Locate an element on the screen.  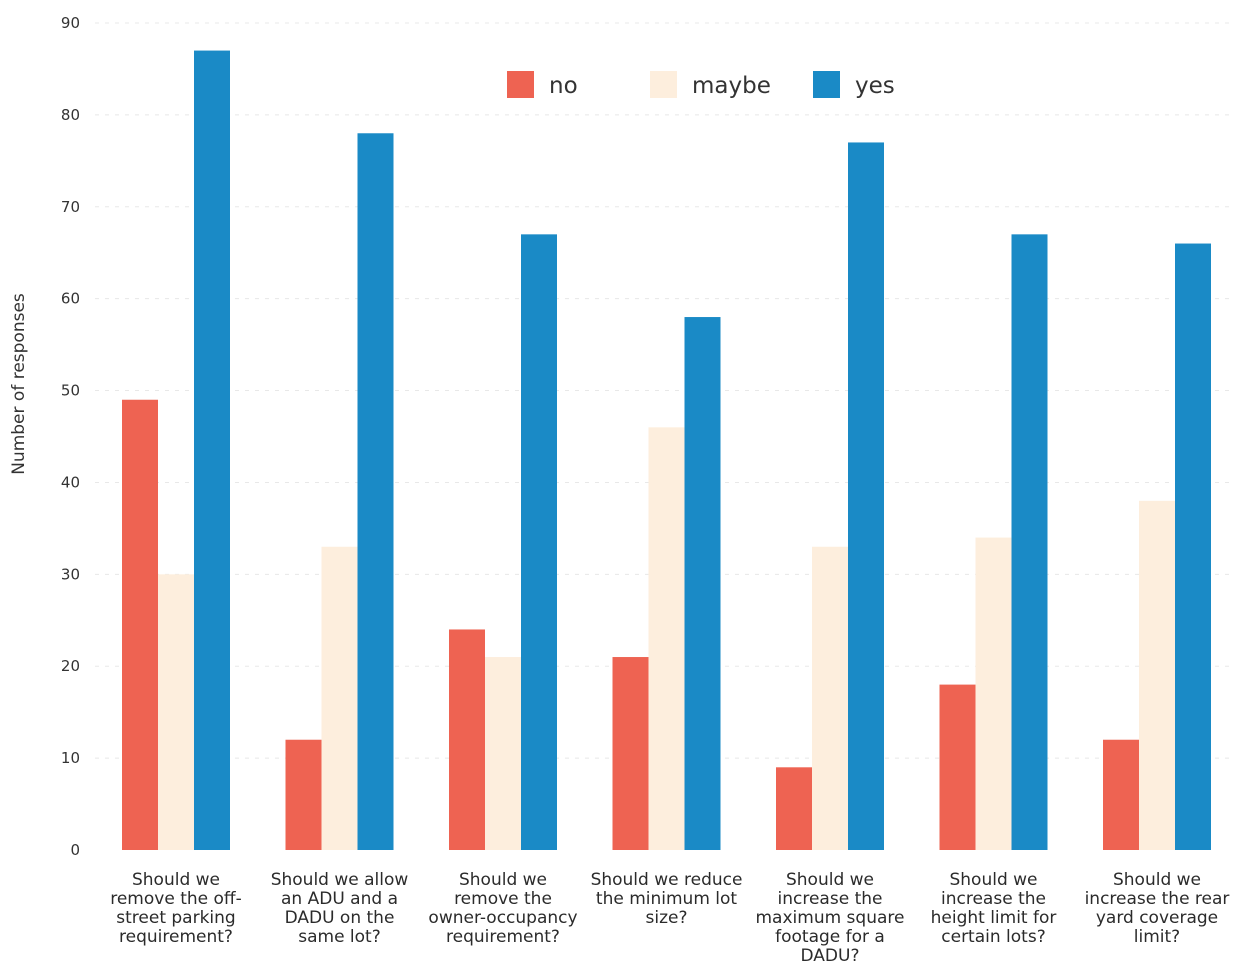
legend-label-no: no is located at coordinates (563, 86).